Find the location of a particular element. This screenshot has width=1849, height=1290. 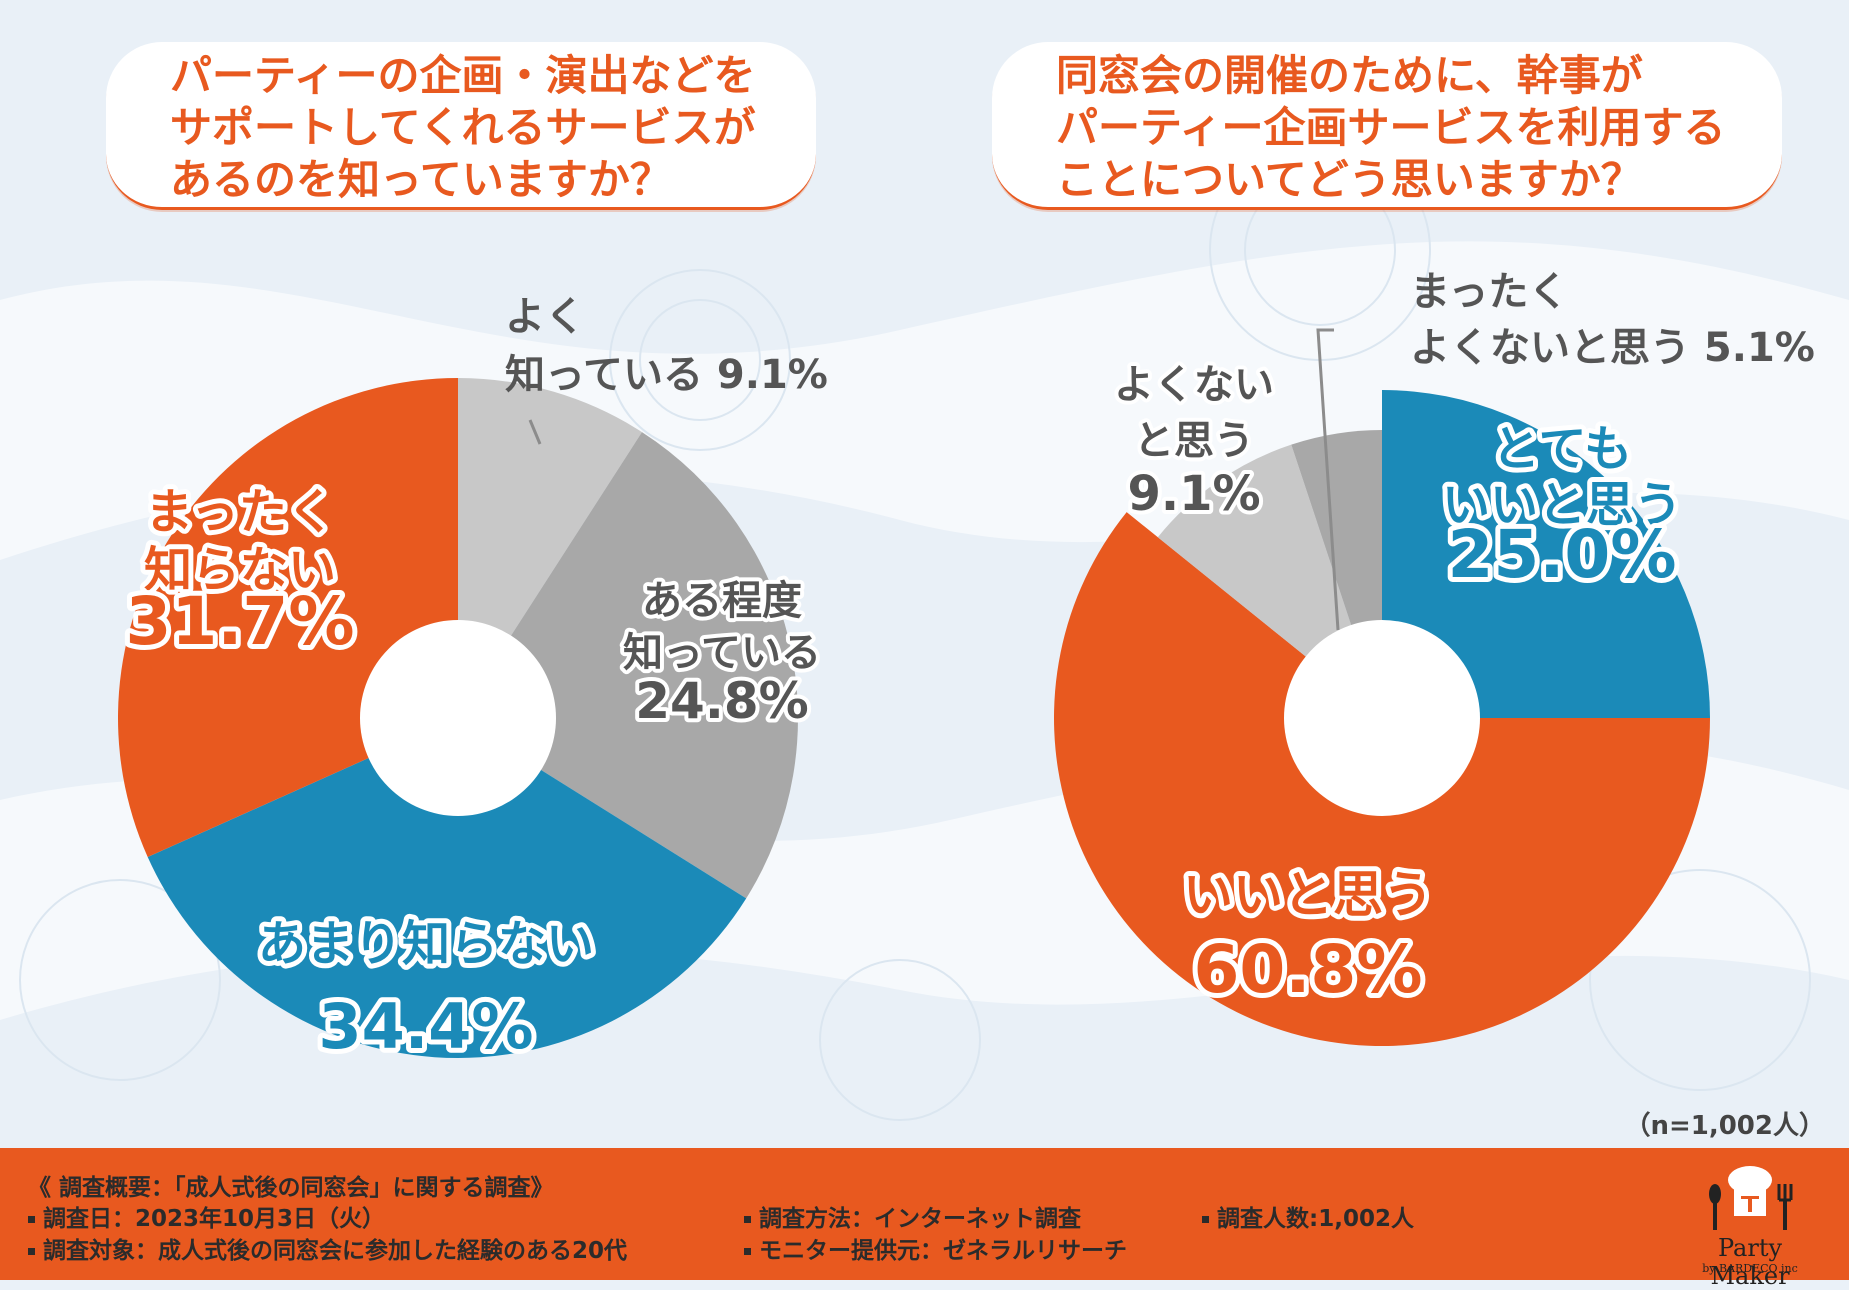

category-label-chart1-2: ある程度 is located at coordinates (722, 601).